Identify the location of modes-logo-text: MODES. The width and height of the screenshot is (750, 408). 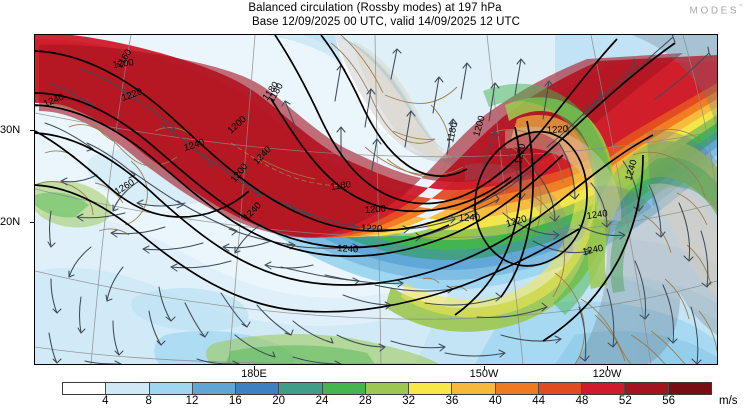
(714, 11).